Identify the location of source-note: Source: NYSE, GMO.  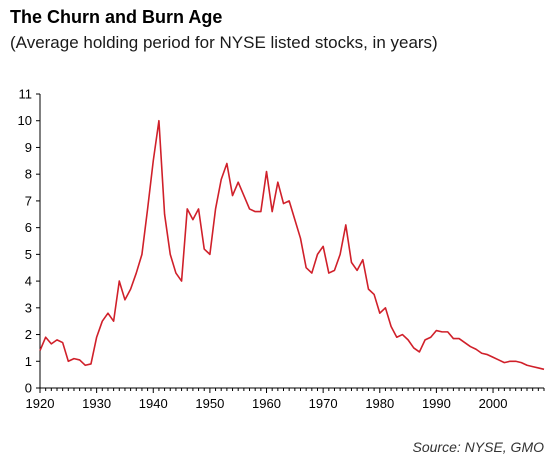
(478, 447).